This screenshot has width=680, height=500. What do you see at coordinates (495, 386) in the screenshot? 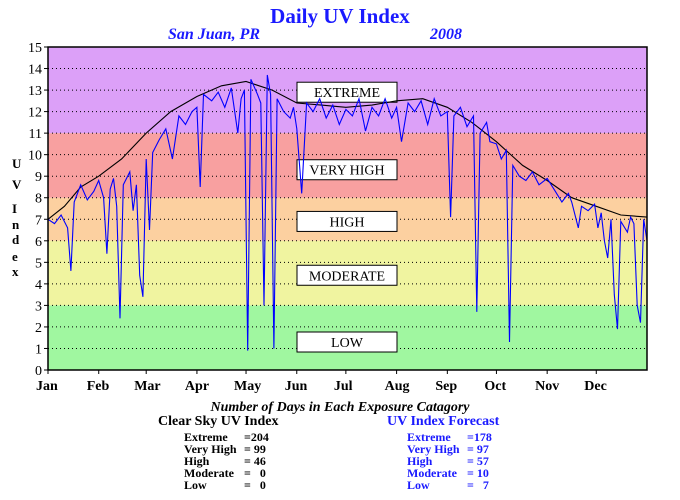
I see `x-tick-label: Oct` at bounding box center [495, 386].